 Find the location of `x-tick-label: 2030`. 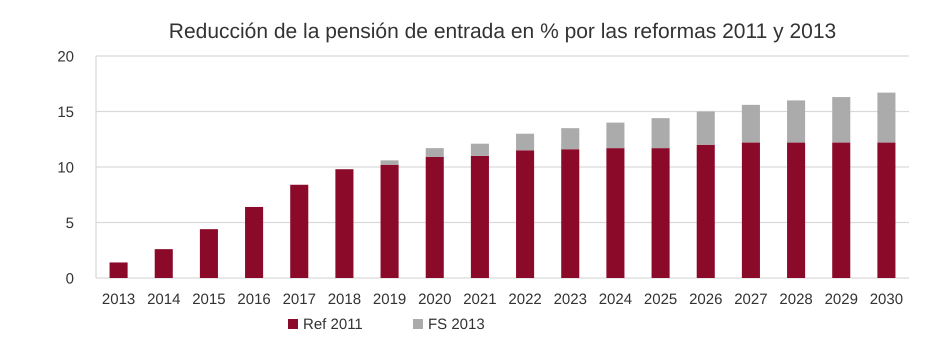

x-tick-label: 2030 is located at coordinates (887, 299).